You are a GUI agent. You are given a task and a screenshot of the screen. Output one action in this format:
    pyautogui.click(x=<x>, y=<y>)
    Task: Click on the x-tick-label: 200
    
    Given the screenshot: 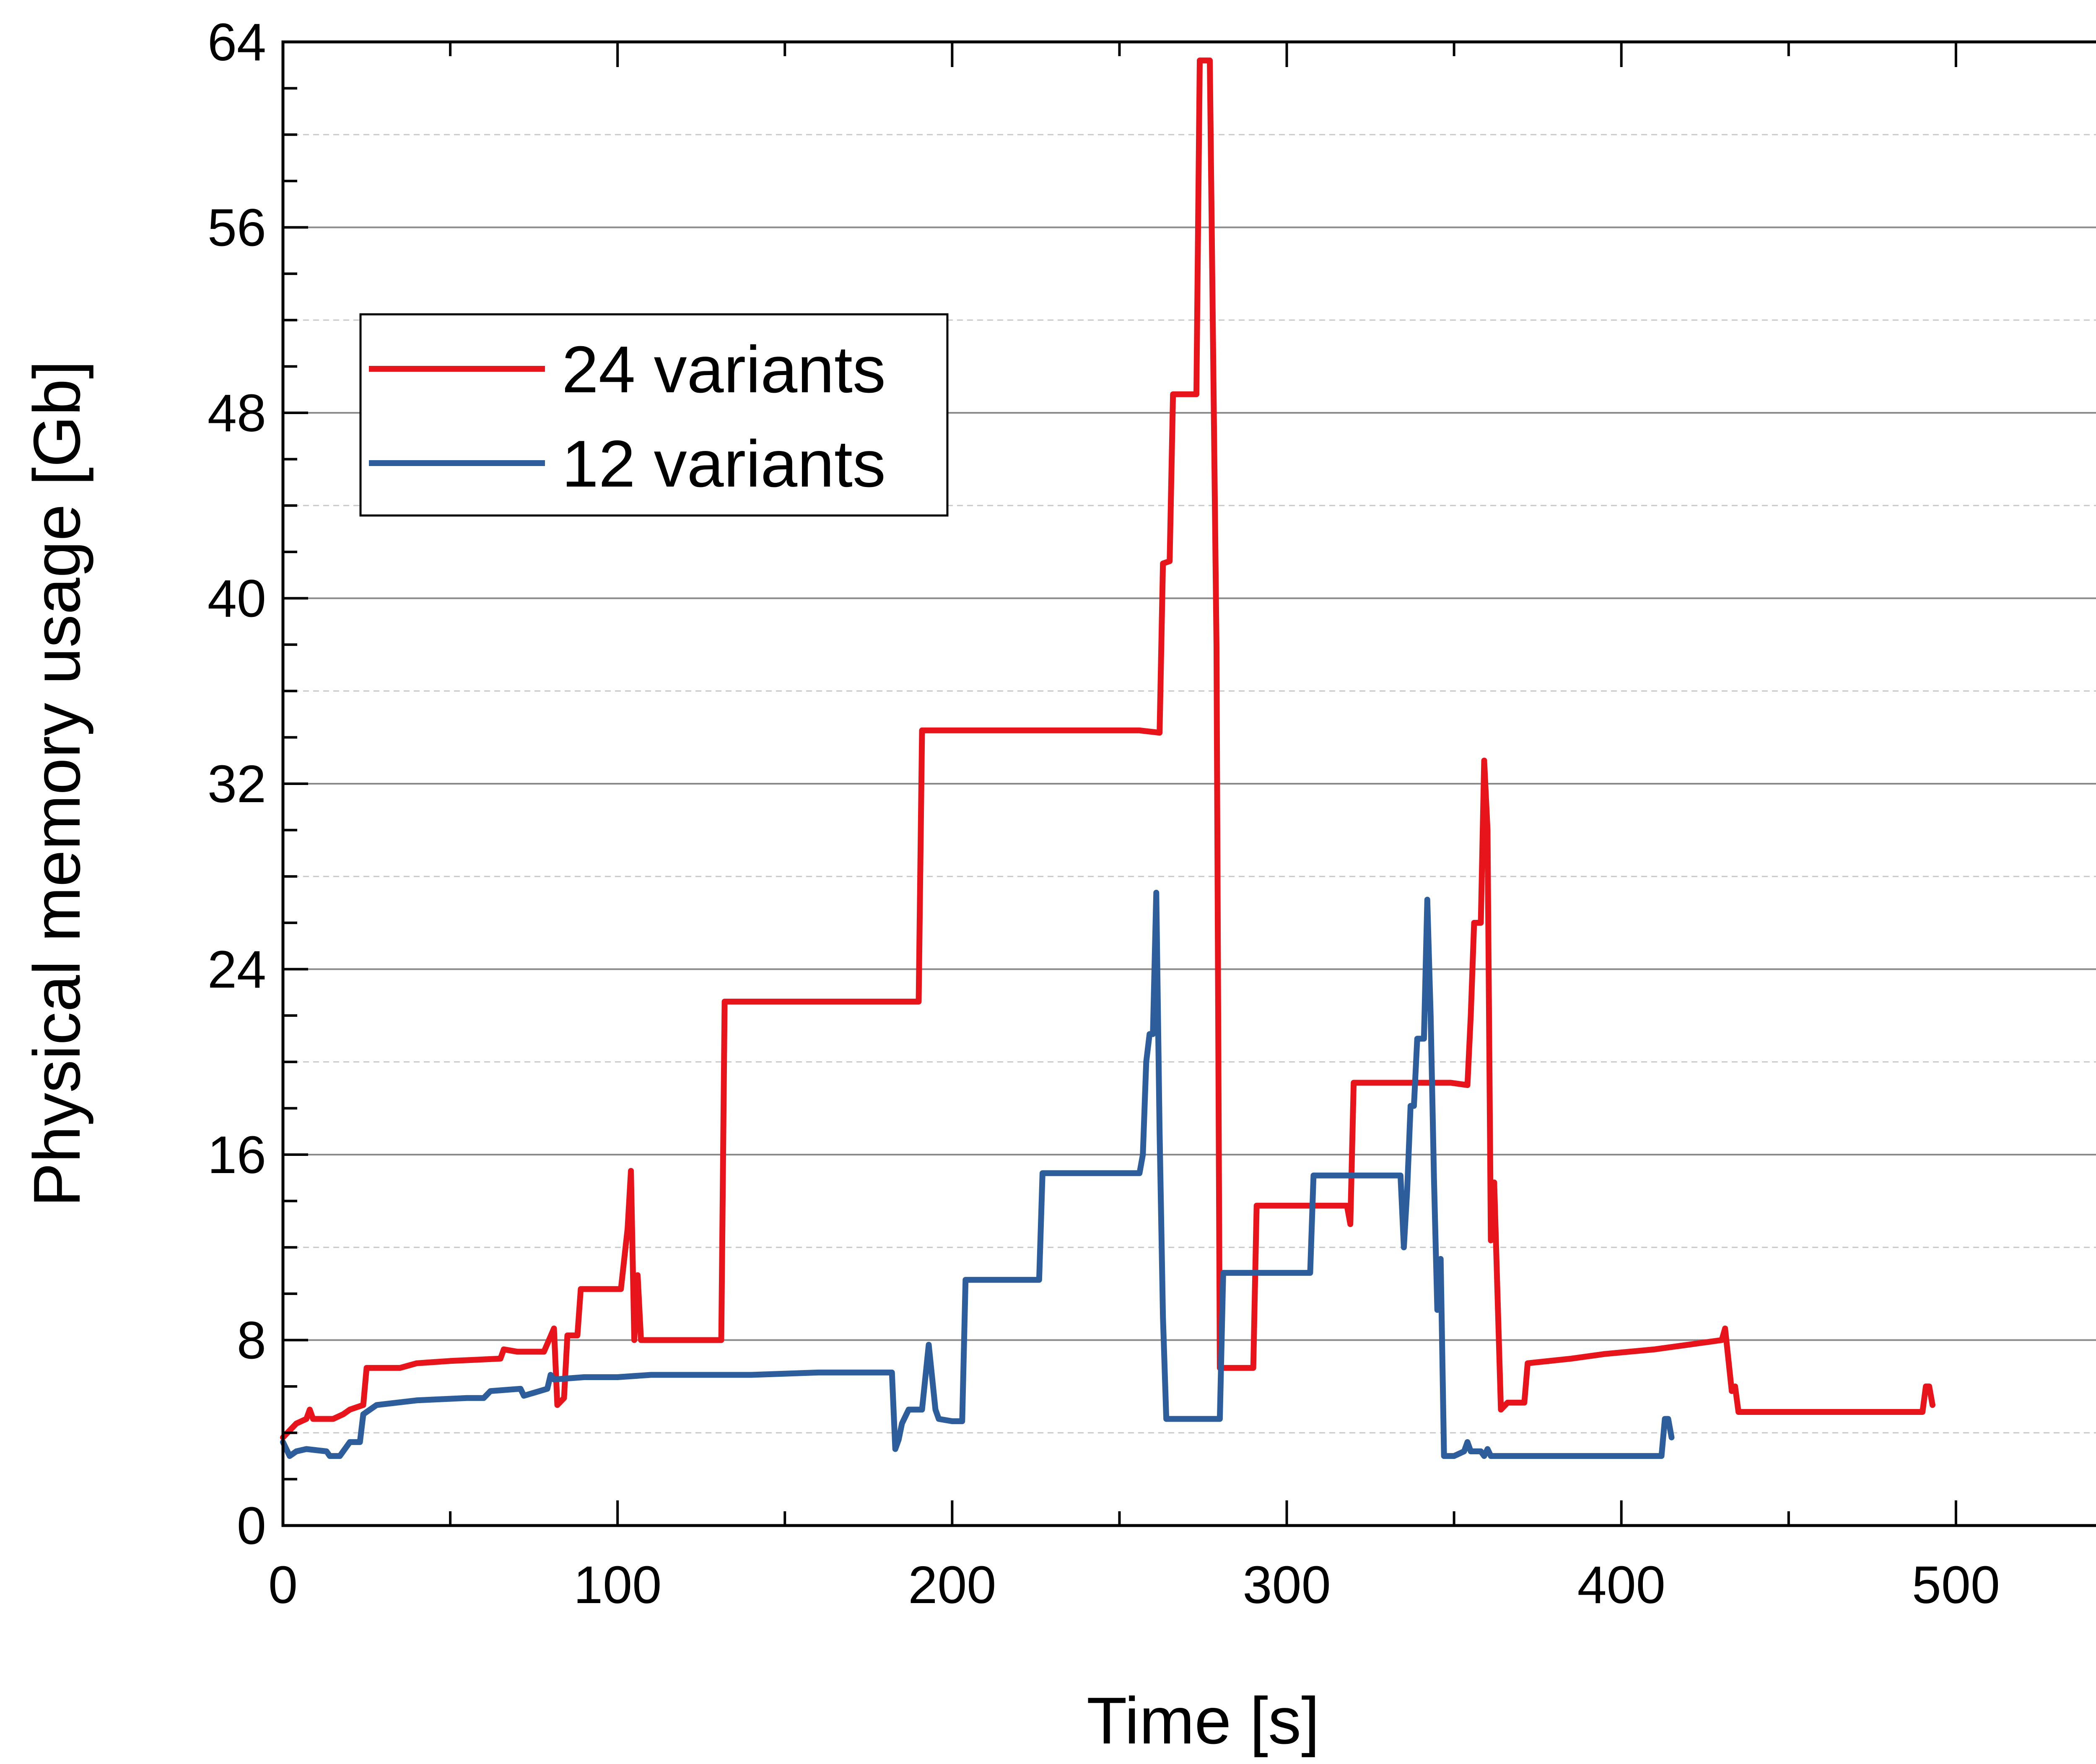 What is the action you would take?
    pyautogui.click(x=952, y=1584)
    